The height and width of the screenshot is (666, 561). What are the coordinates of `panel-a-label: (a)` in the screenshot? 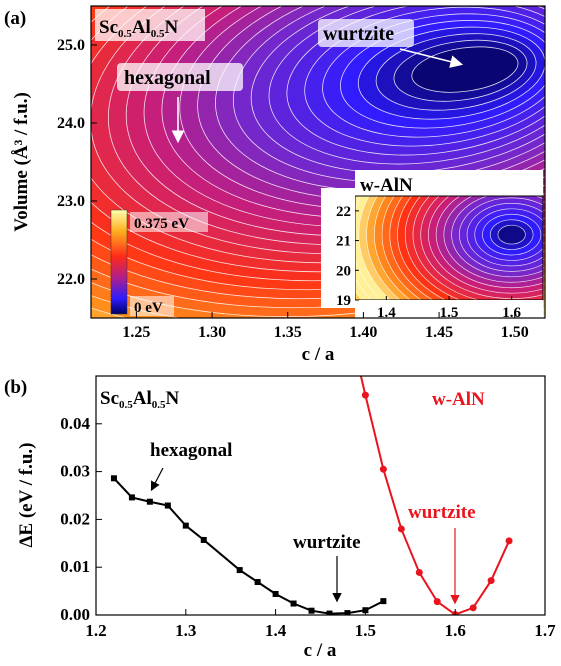 It's located at (15, 18).